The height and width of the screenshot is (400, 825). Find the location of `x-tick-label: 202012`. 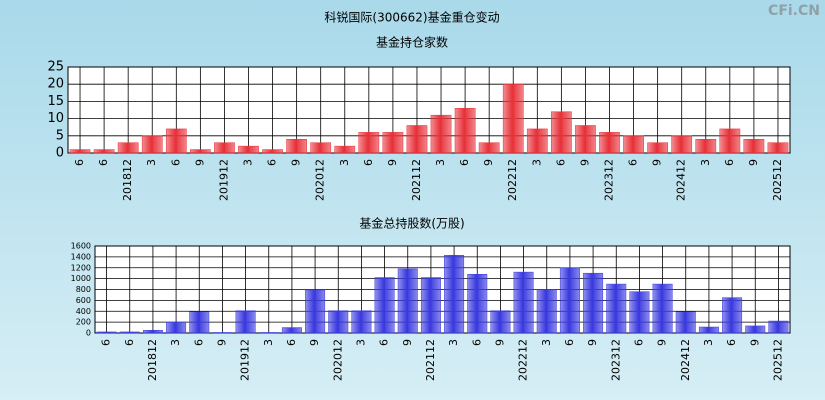

x-tick-label: 202012 is located at coordinates (337, 360).